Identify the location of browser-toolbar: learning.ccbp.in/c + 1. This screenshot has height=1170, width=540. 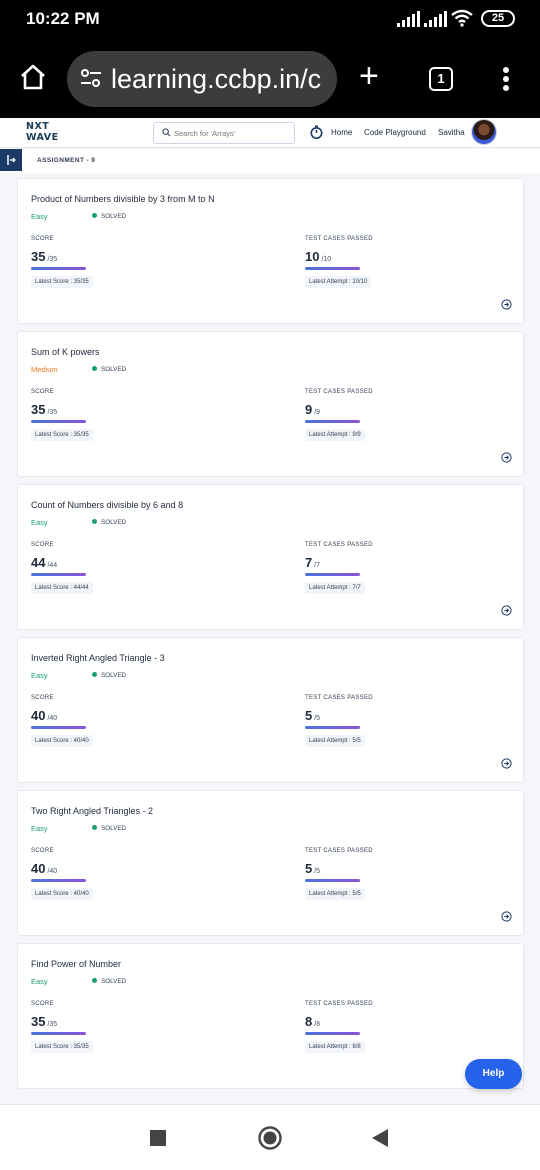
(270, 80).